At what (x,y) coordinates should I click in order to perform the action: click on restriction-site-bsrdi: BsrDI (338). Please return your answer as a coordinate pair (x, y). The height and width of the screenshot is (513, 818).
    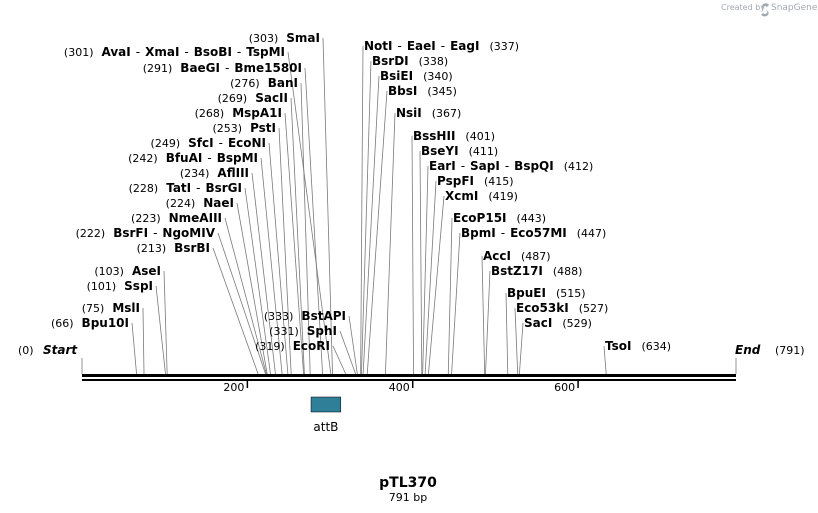
    Looking at the image, I should click on (410, 61).